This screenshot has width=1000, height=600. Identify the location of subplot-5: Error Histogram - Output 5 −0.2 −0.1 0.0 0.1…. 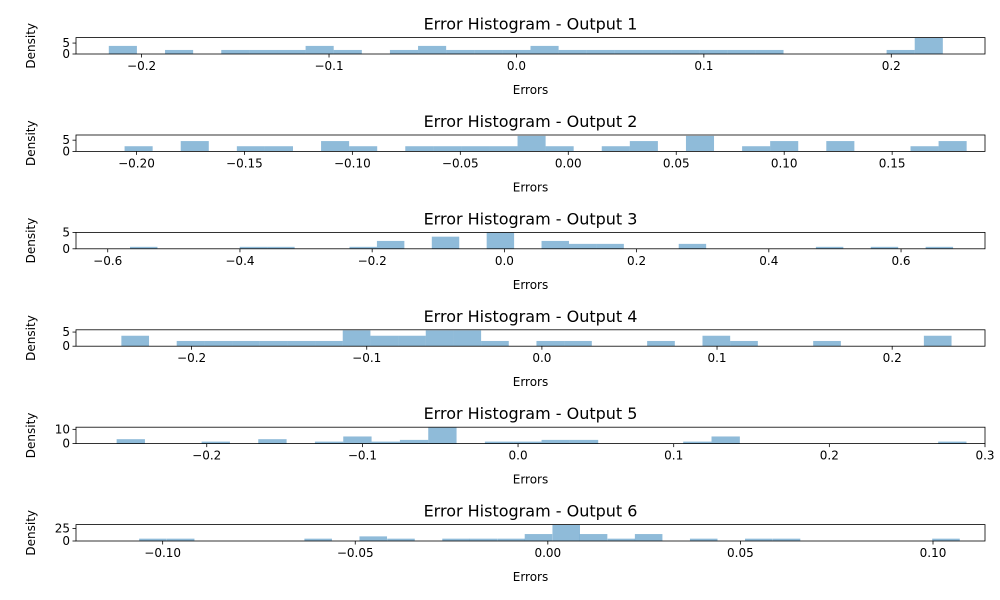
(509, 445).